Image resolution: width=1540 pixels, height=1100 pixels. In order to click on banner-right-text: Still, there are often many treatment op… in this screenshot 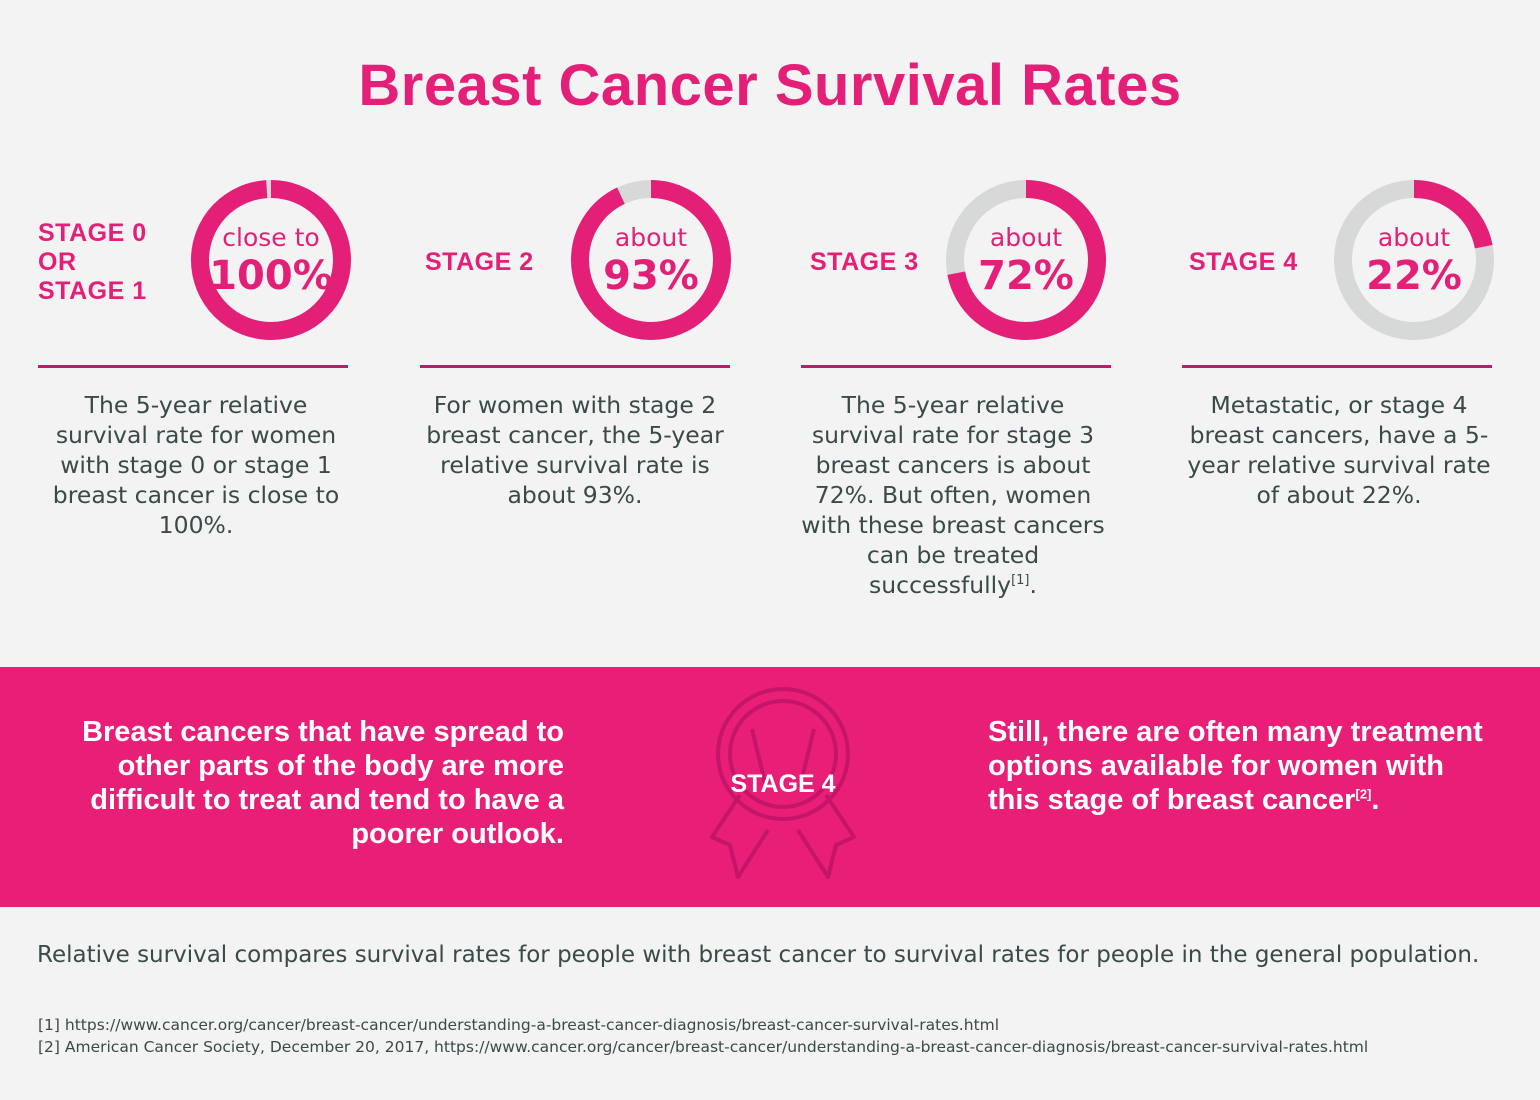, I will do `click(1238, 766)`.